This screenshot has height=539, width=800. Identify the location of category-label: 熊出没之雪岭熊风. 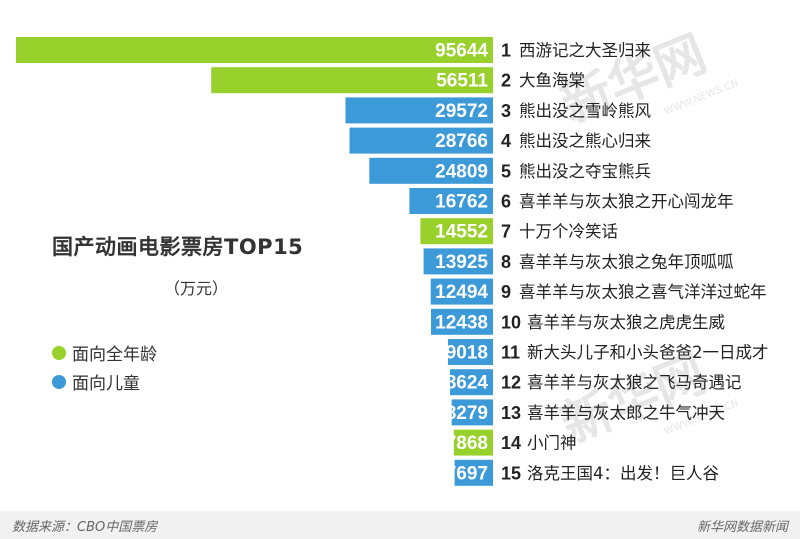
(585, 110).